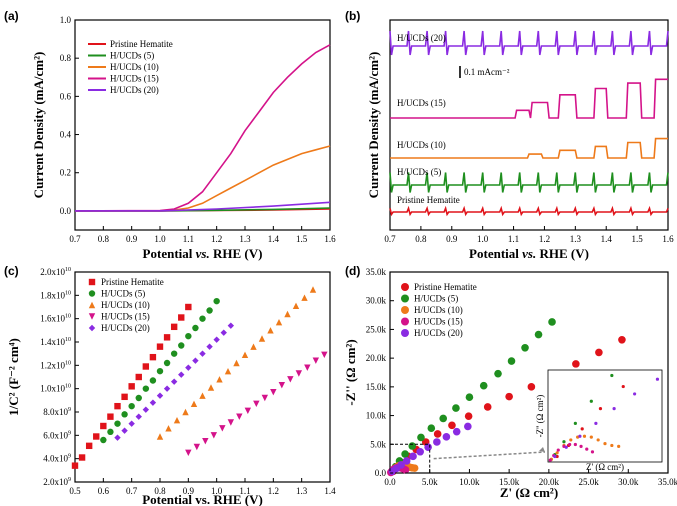 This screenshot has height=506, width=677. What do you see at coordinates (302, 239) in the screenshot?
I see `a-x-tick-label: 1.5` at bounding box center [302, 239].